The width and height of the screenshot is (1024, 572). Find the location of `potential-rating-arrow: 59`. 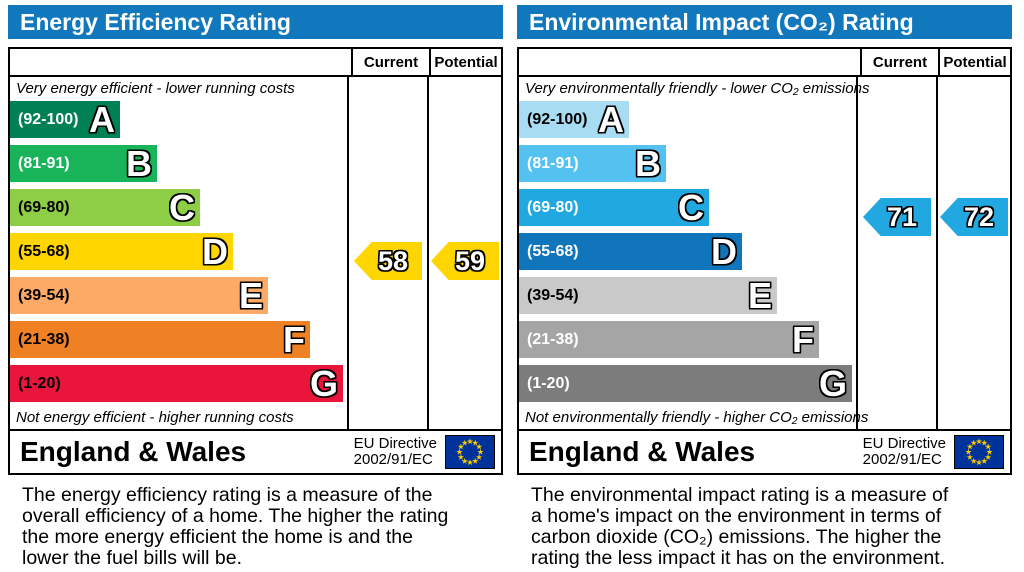

potential-rating-arrow: 59 is located at coordinates (465, 261).